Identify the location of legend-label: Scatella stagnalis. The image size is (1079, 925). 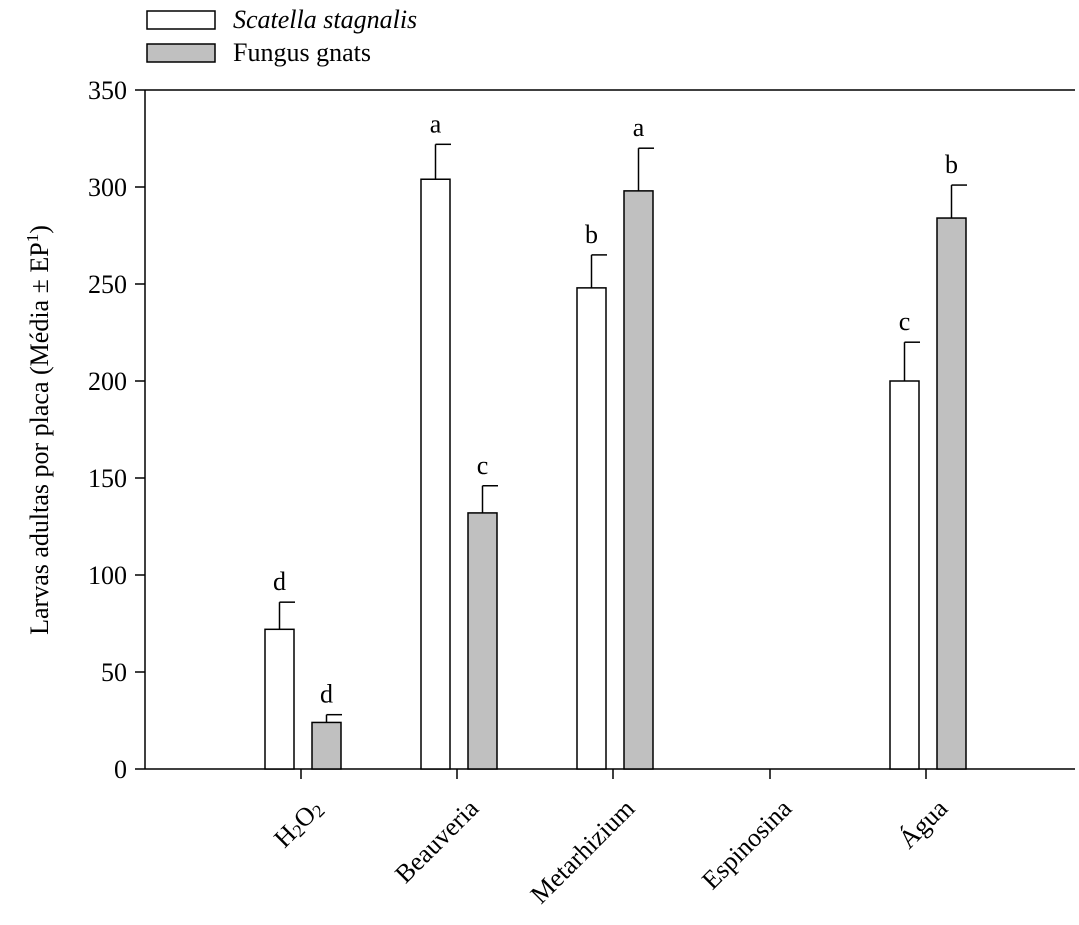
(325, 19).